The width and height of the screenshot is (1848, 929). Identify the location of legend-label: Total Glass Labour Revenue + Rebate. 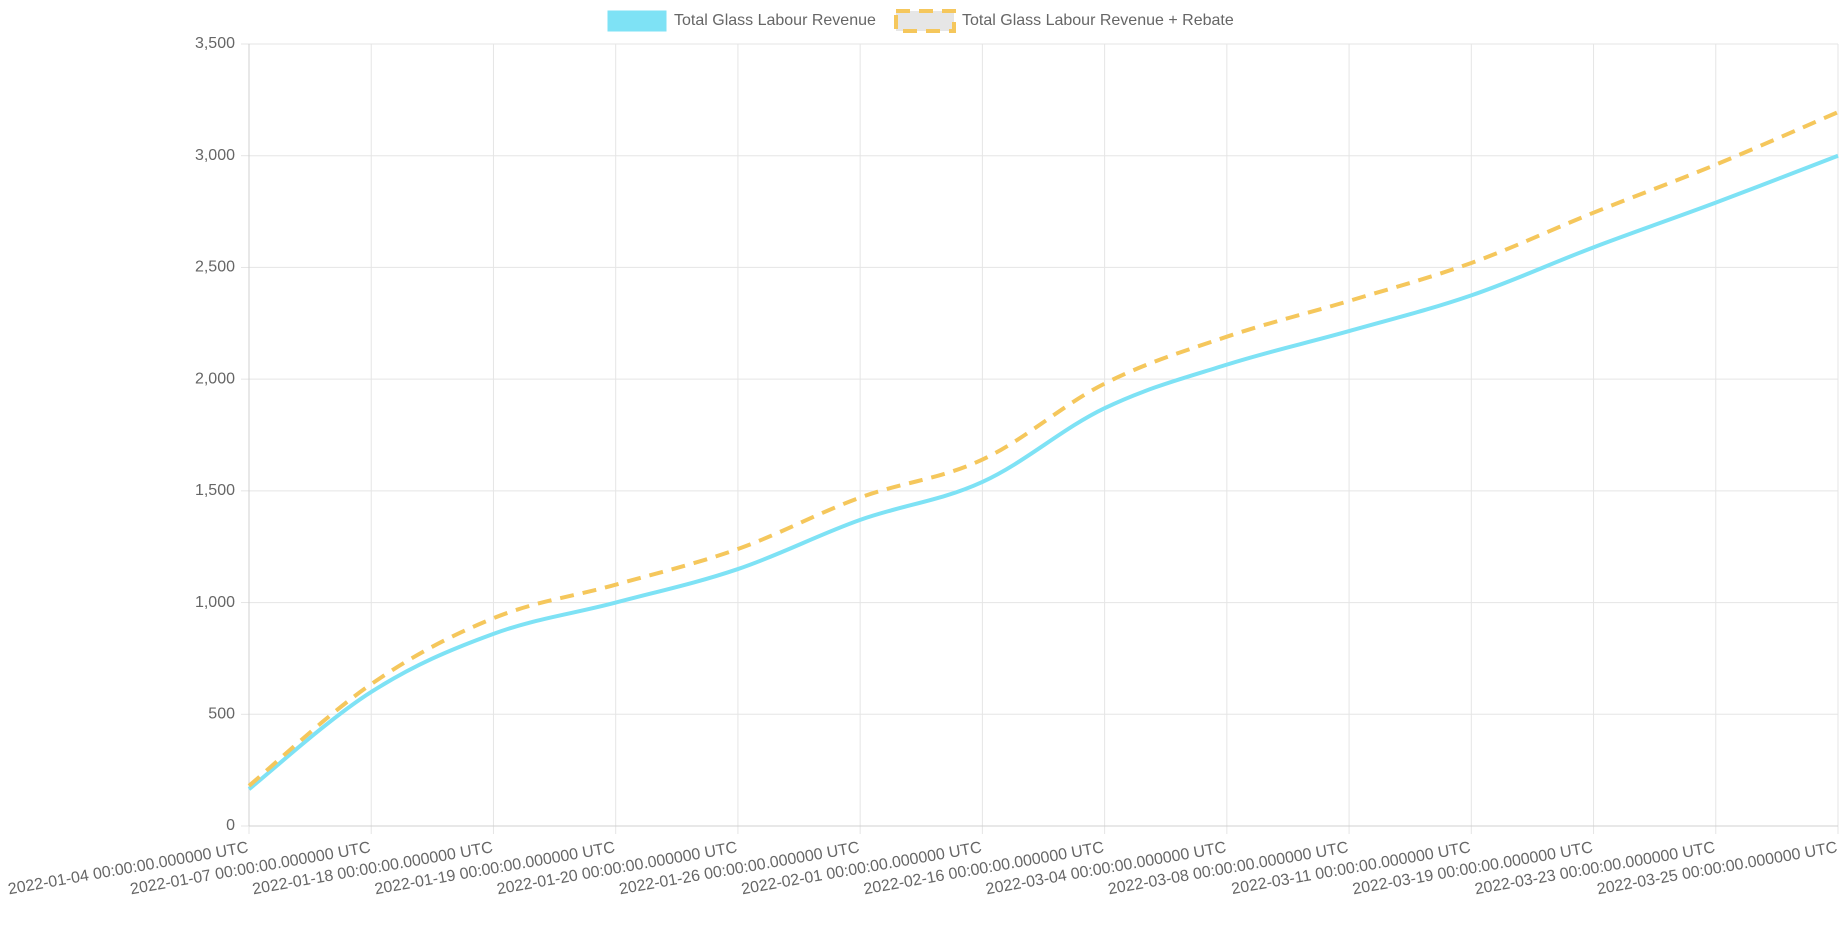
(1098, 20).